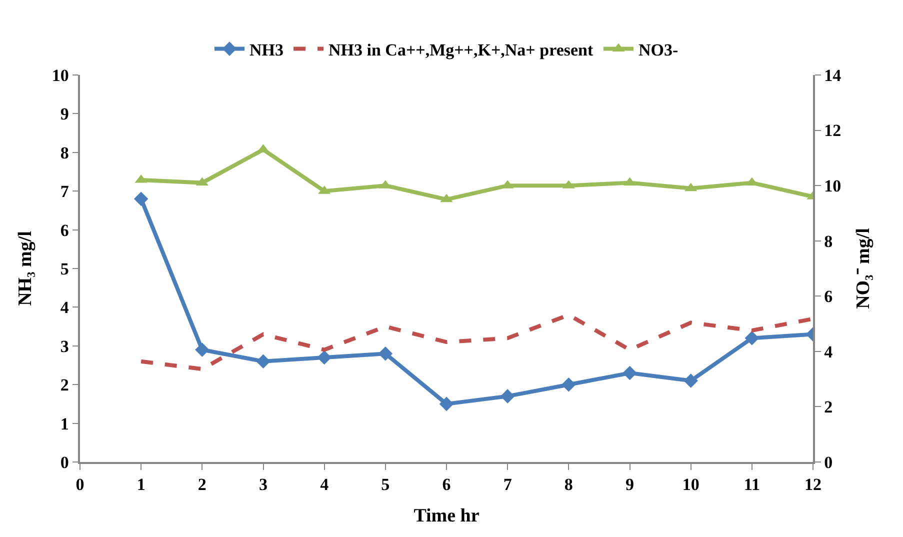  I want to click on y2-tick-label: 6, so click(828, 296).